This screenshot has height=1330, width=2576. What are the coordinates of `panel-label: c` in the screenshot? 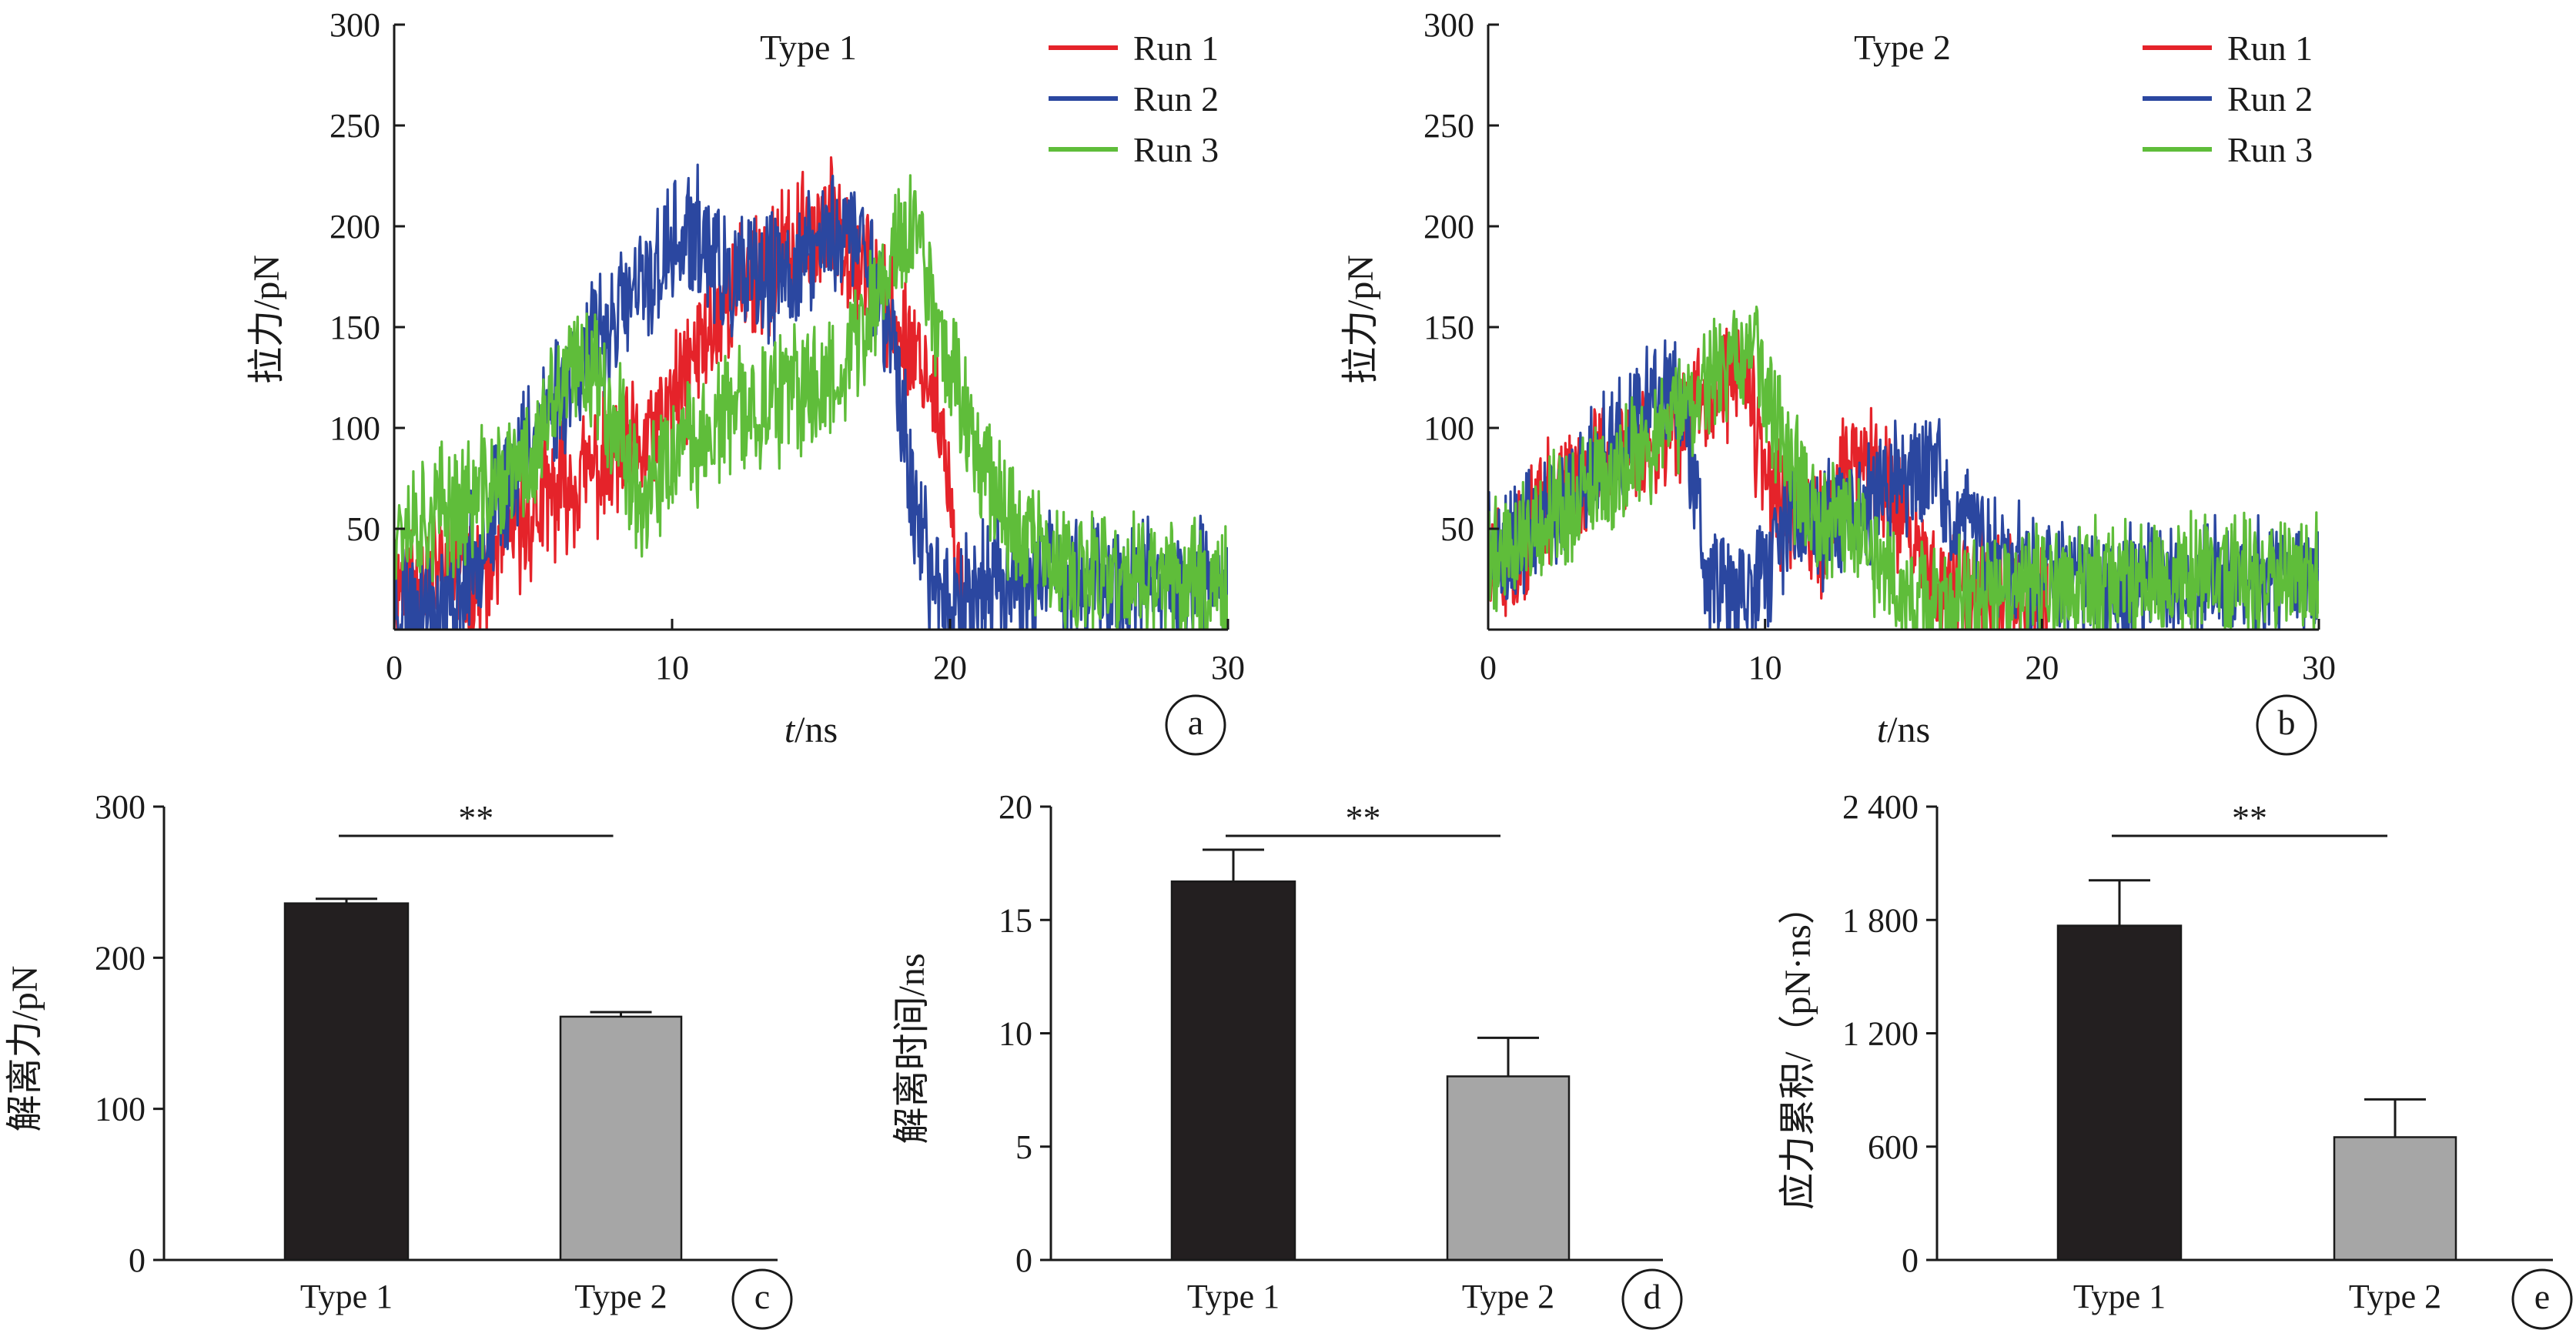 It's located at (762, 1296).